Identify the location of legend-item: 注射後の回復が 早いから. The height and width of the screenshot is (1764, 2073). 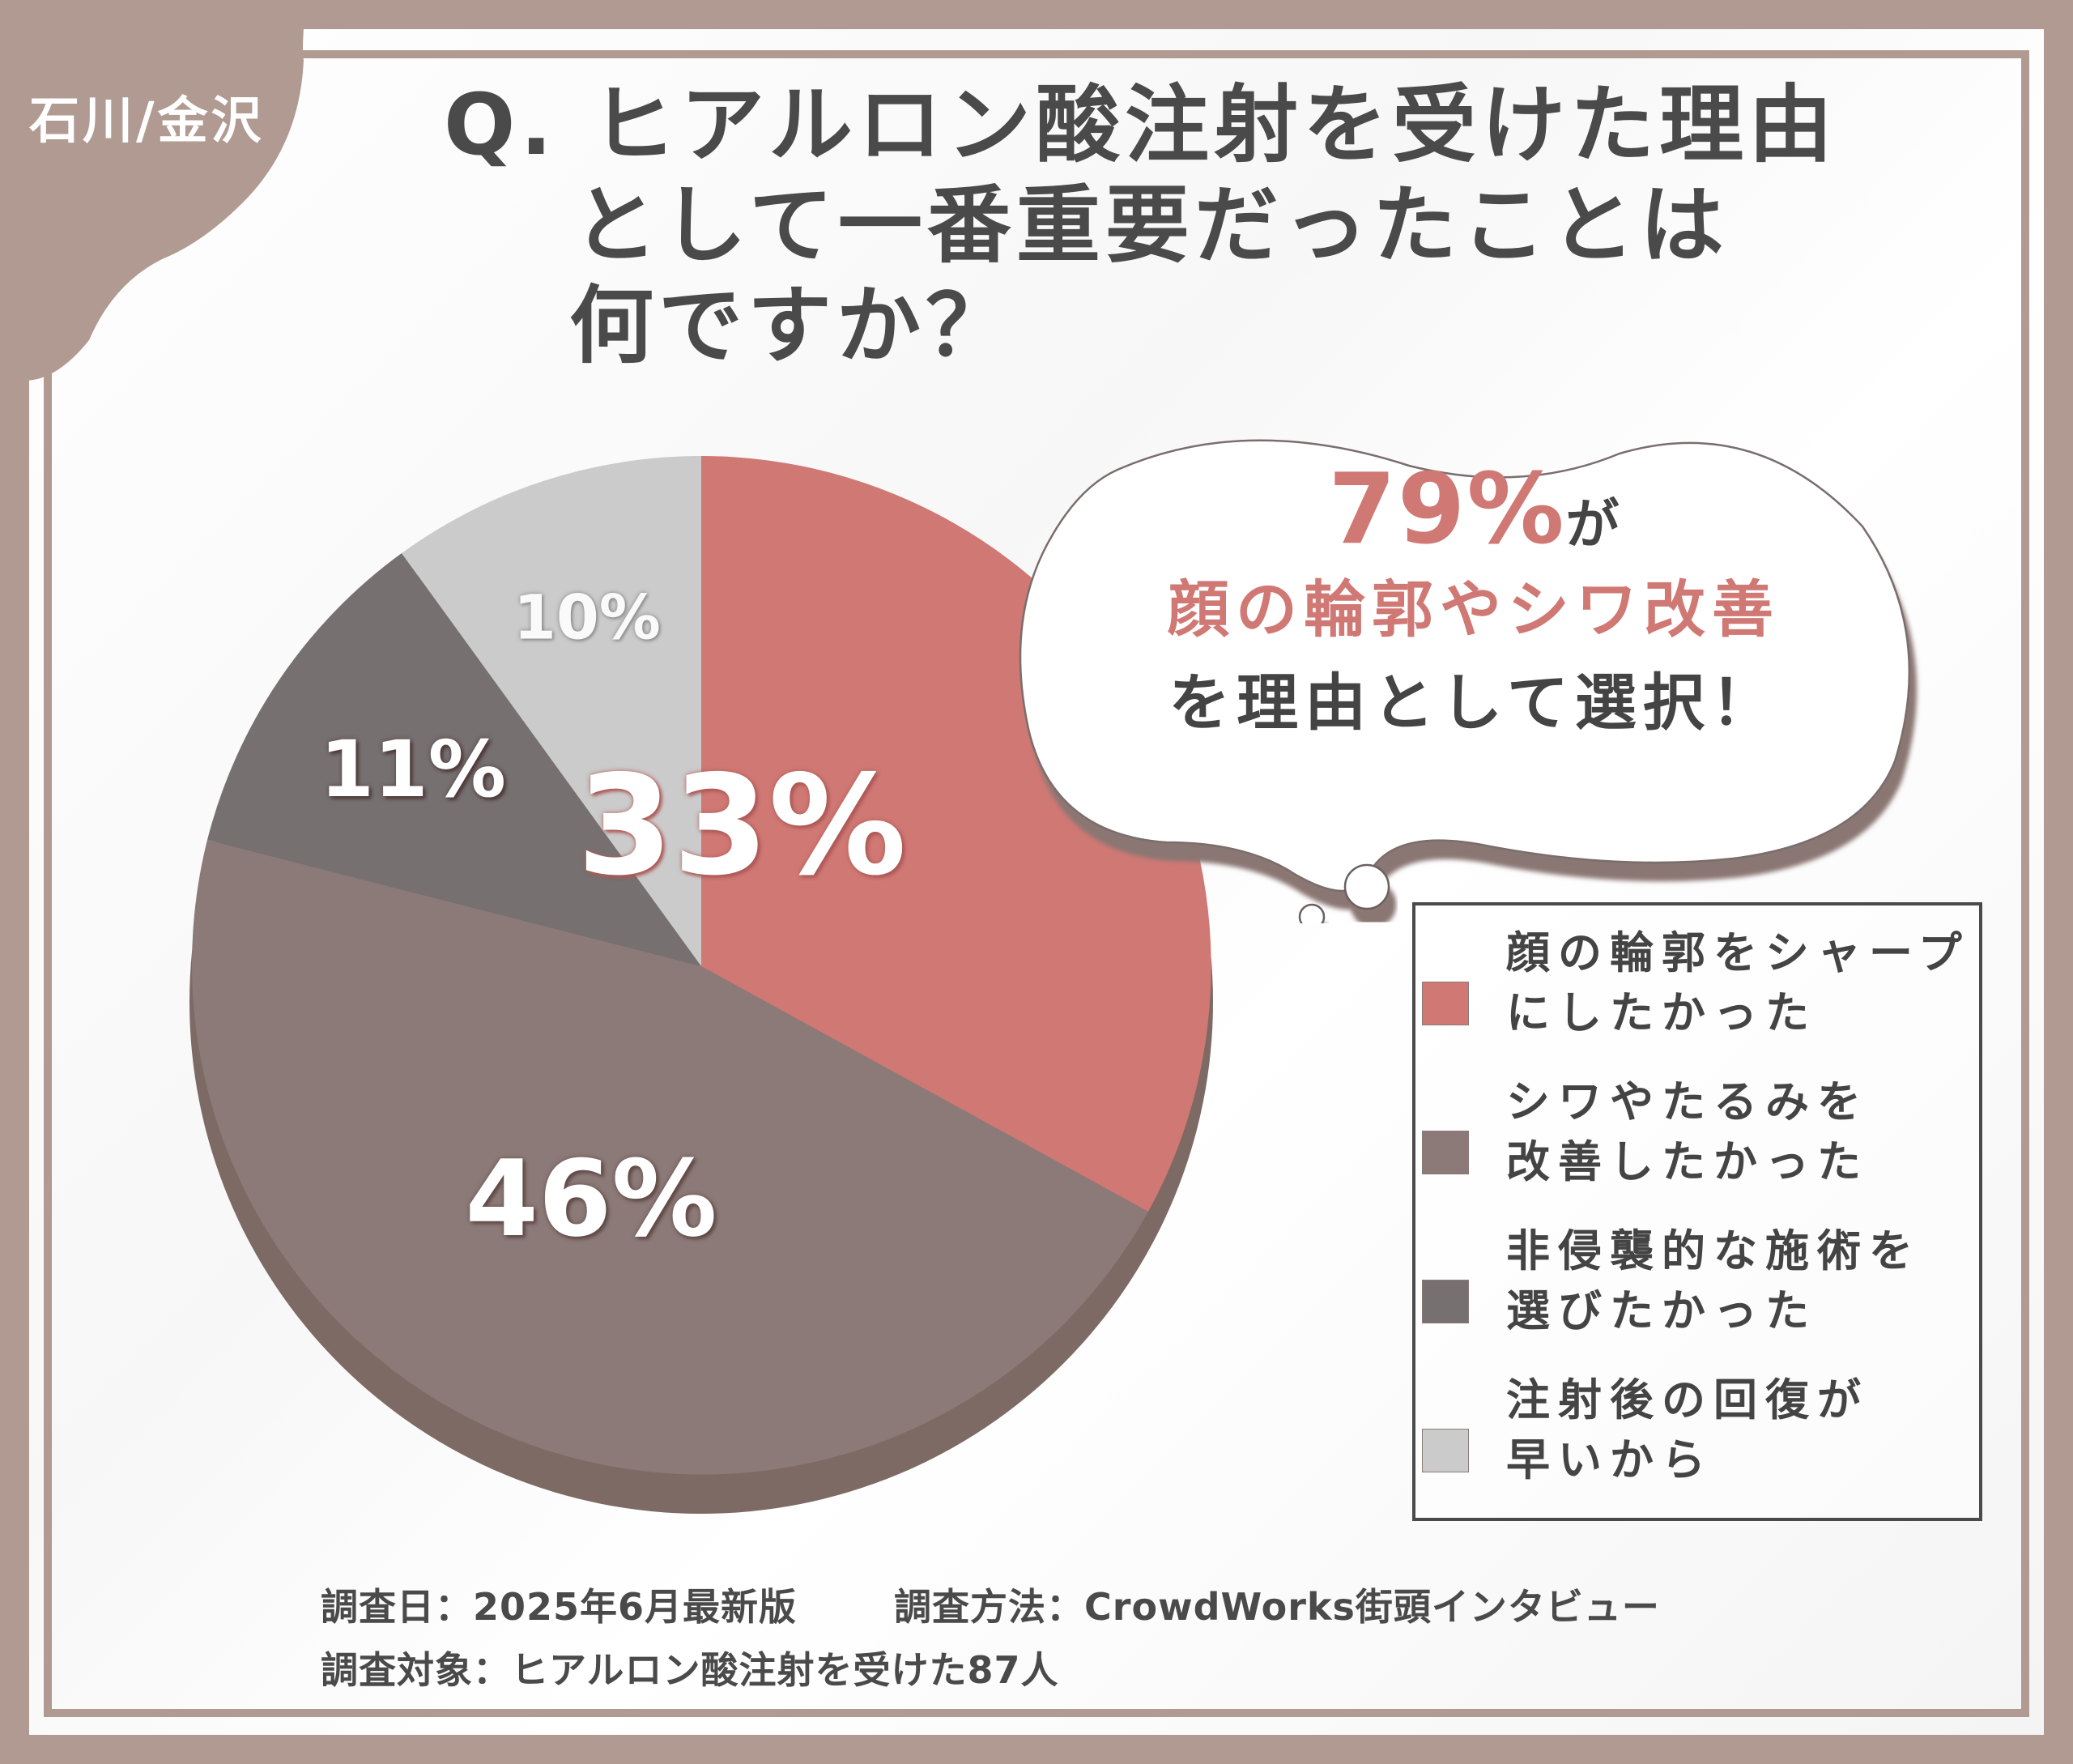
(1697, 1445).